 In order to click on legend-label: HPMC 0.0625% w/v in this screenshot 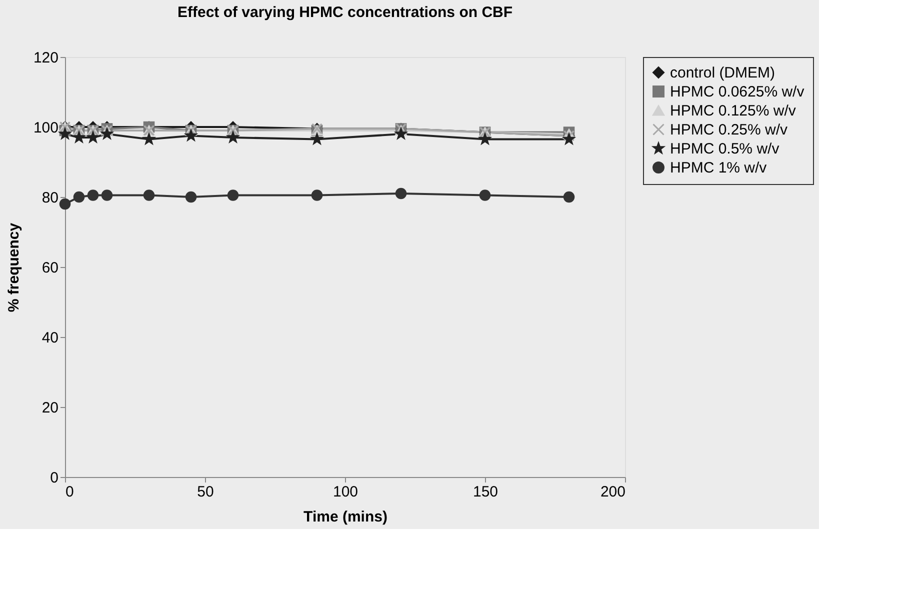, I will do `click(737, 92)`.